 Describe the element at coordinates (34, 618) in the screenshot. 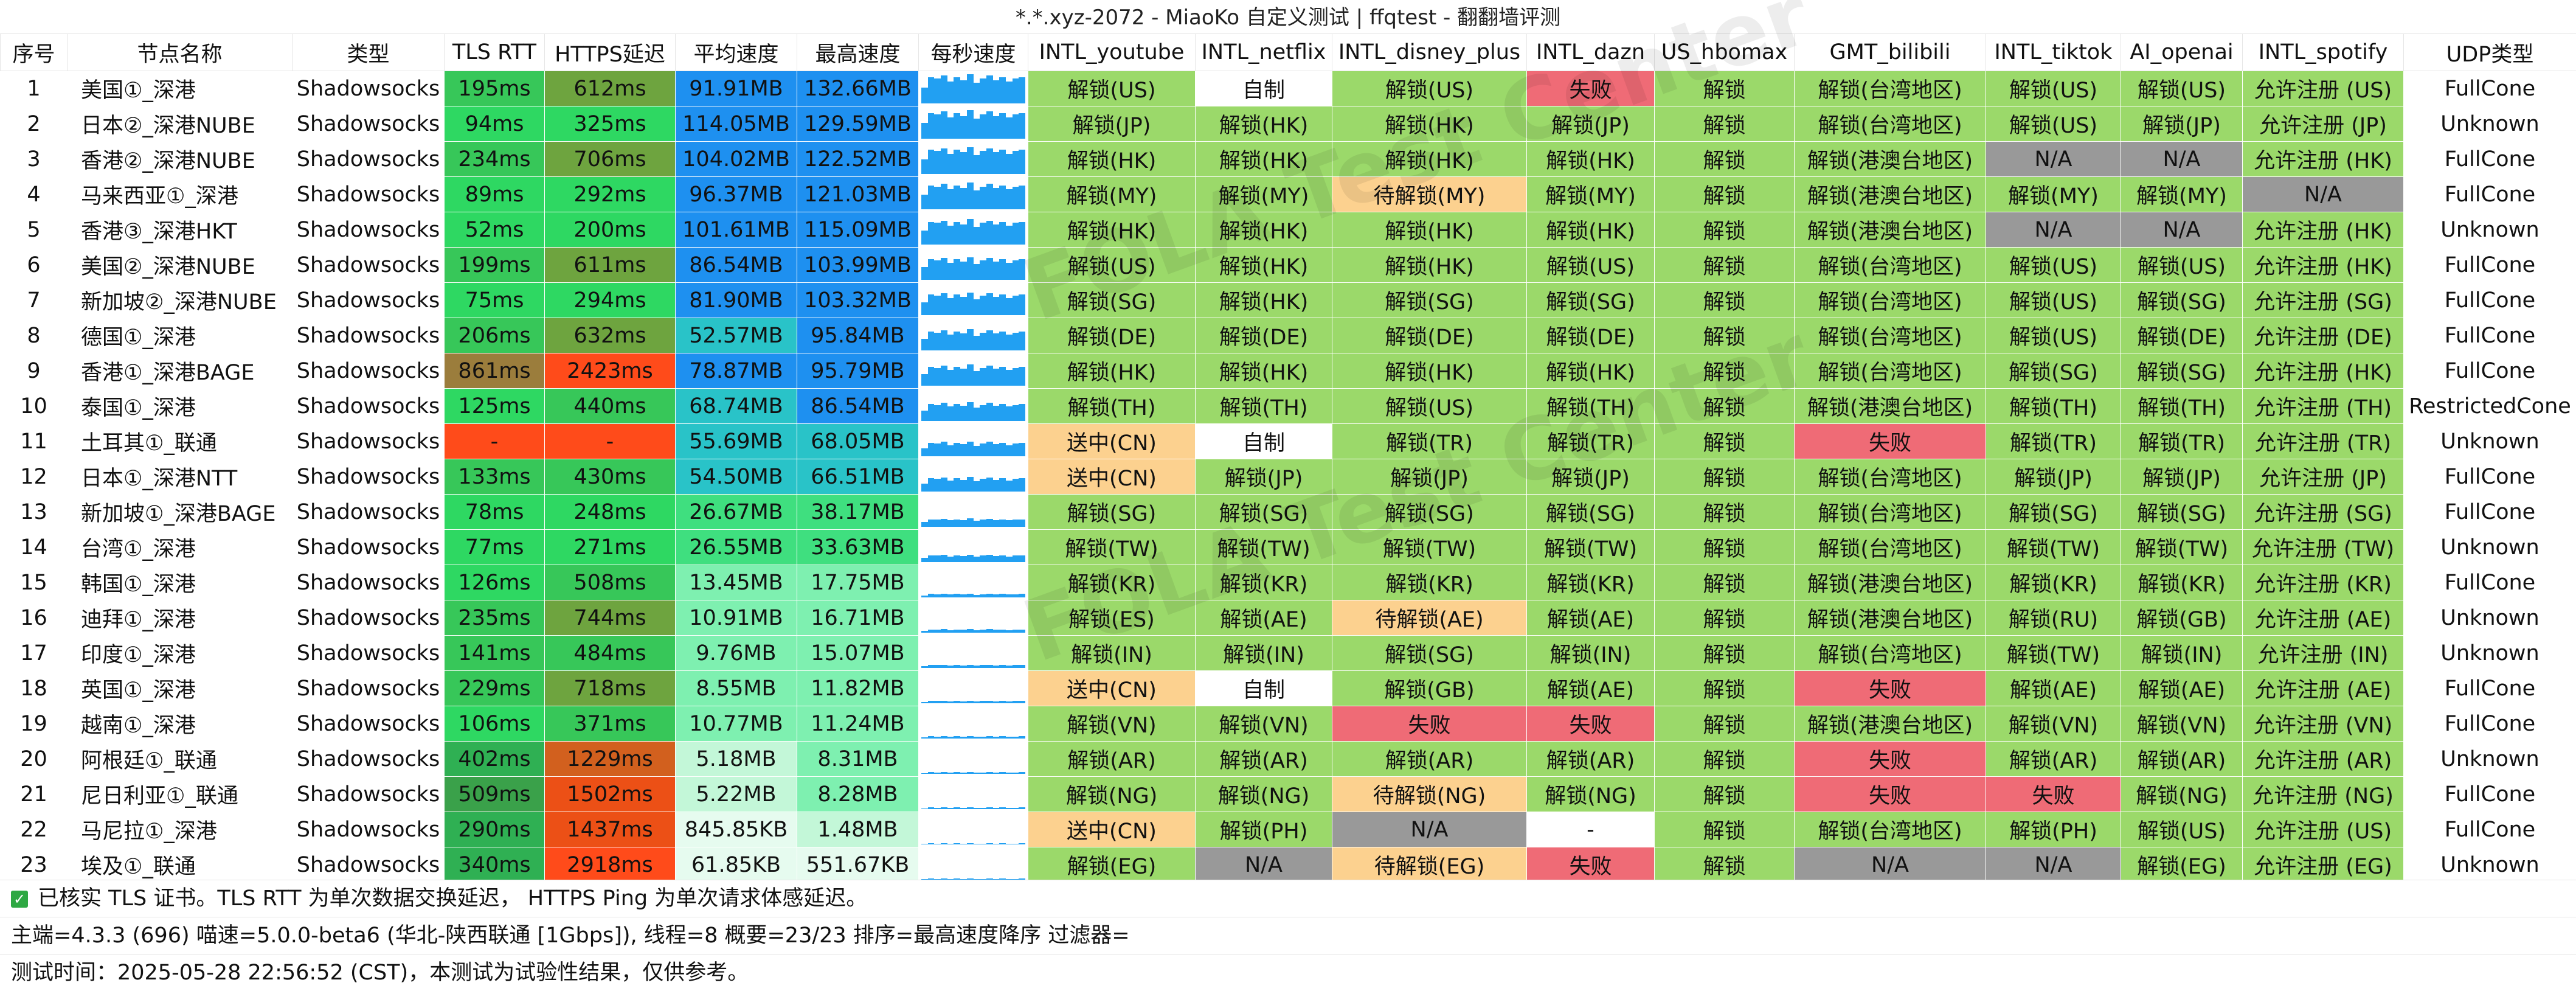

I see `row-index: 16` at that location.